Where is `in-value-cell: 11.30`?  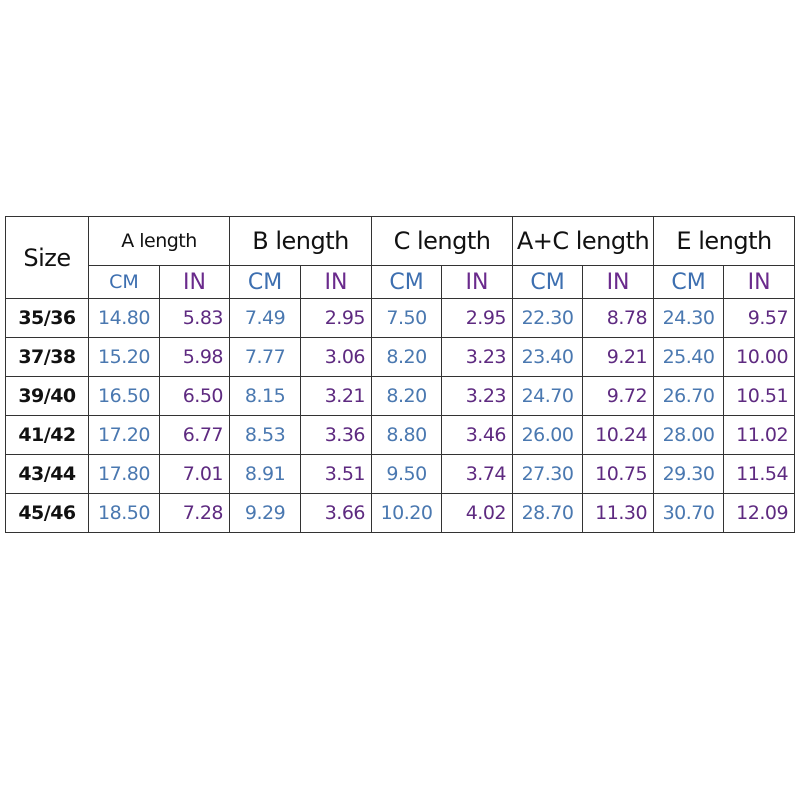
in-value-cell: 11.30 is located at coordinates (618, 513).